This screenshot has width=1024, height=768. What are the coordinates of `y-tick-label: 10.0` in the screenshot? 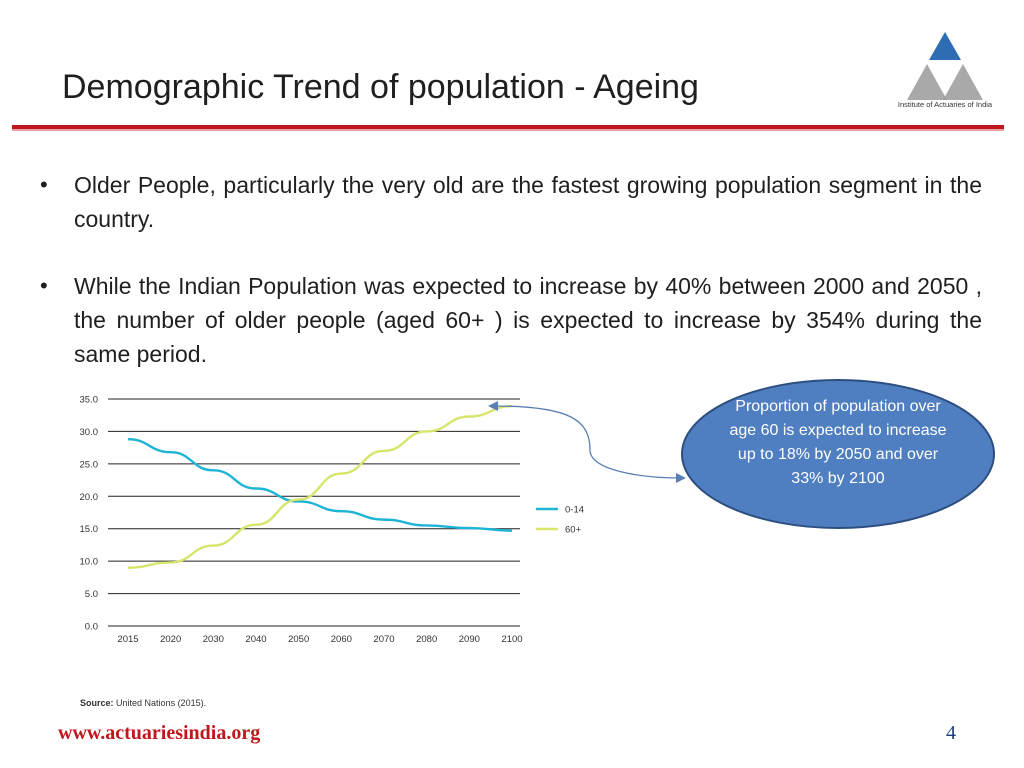 It's located at (89, 562).